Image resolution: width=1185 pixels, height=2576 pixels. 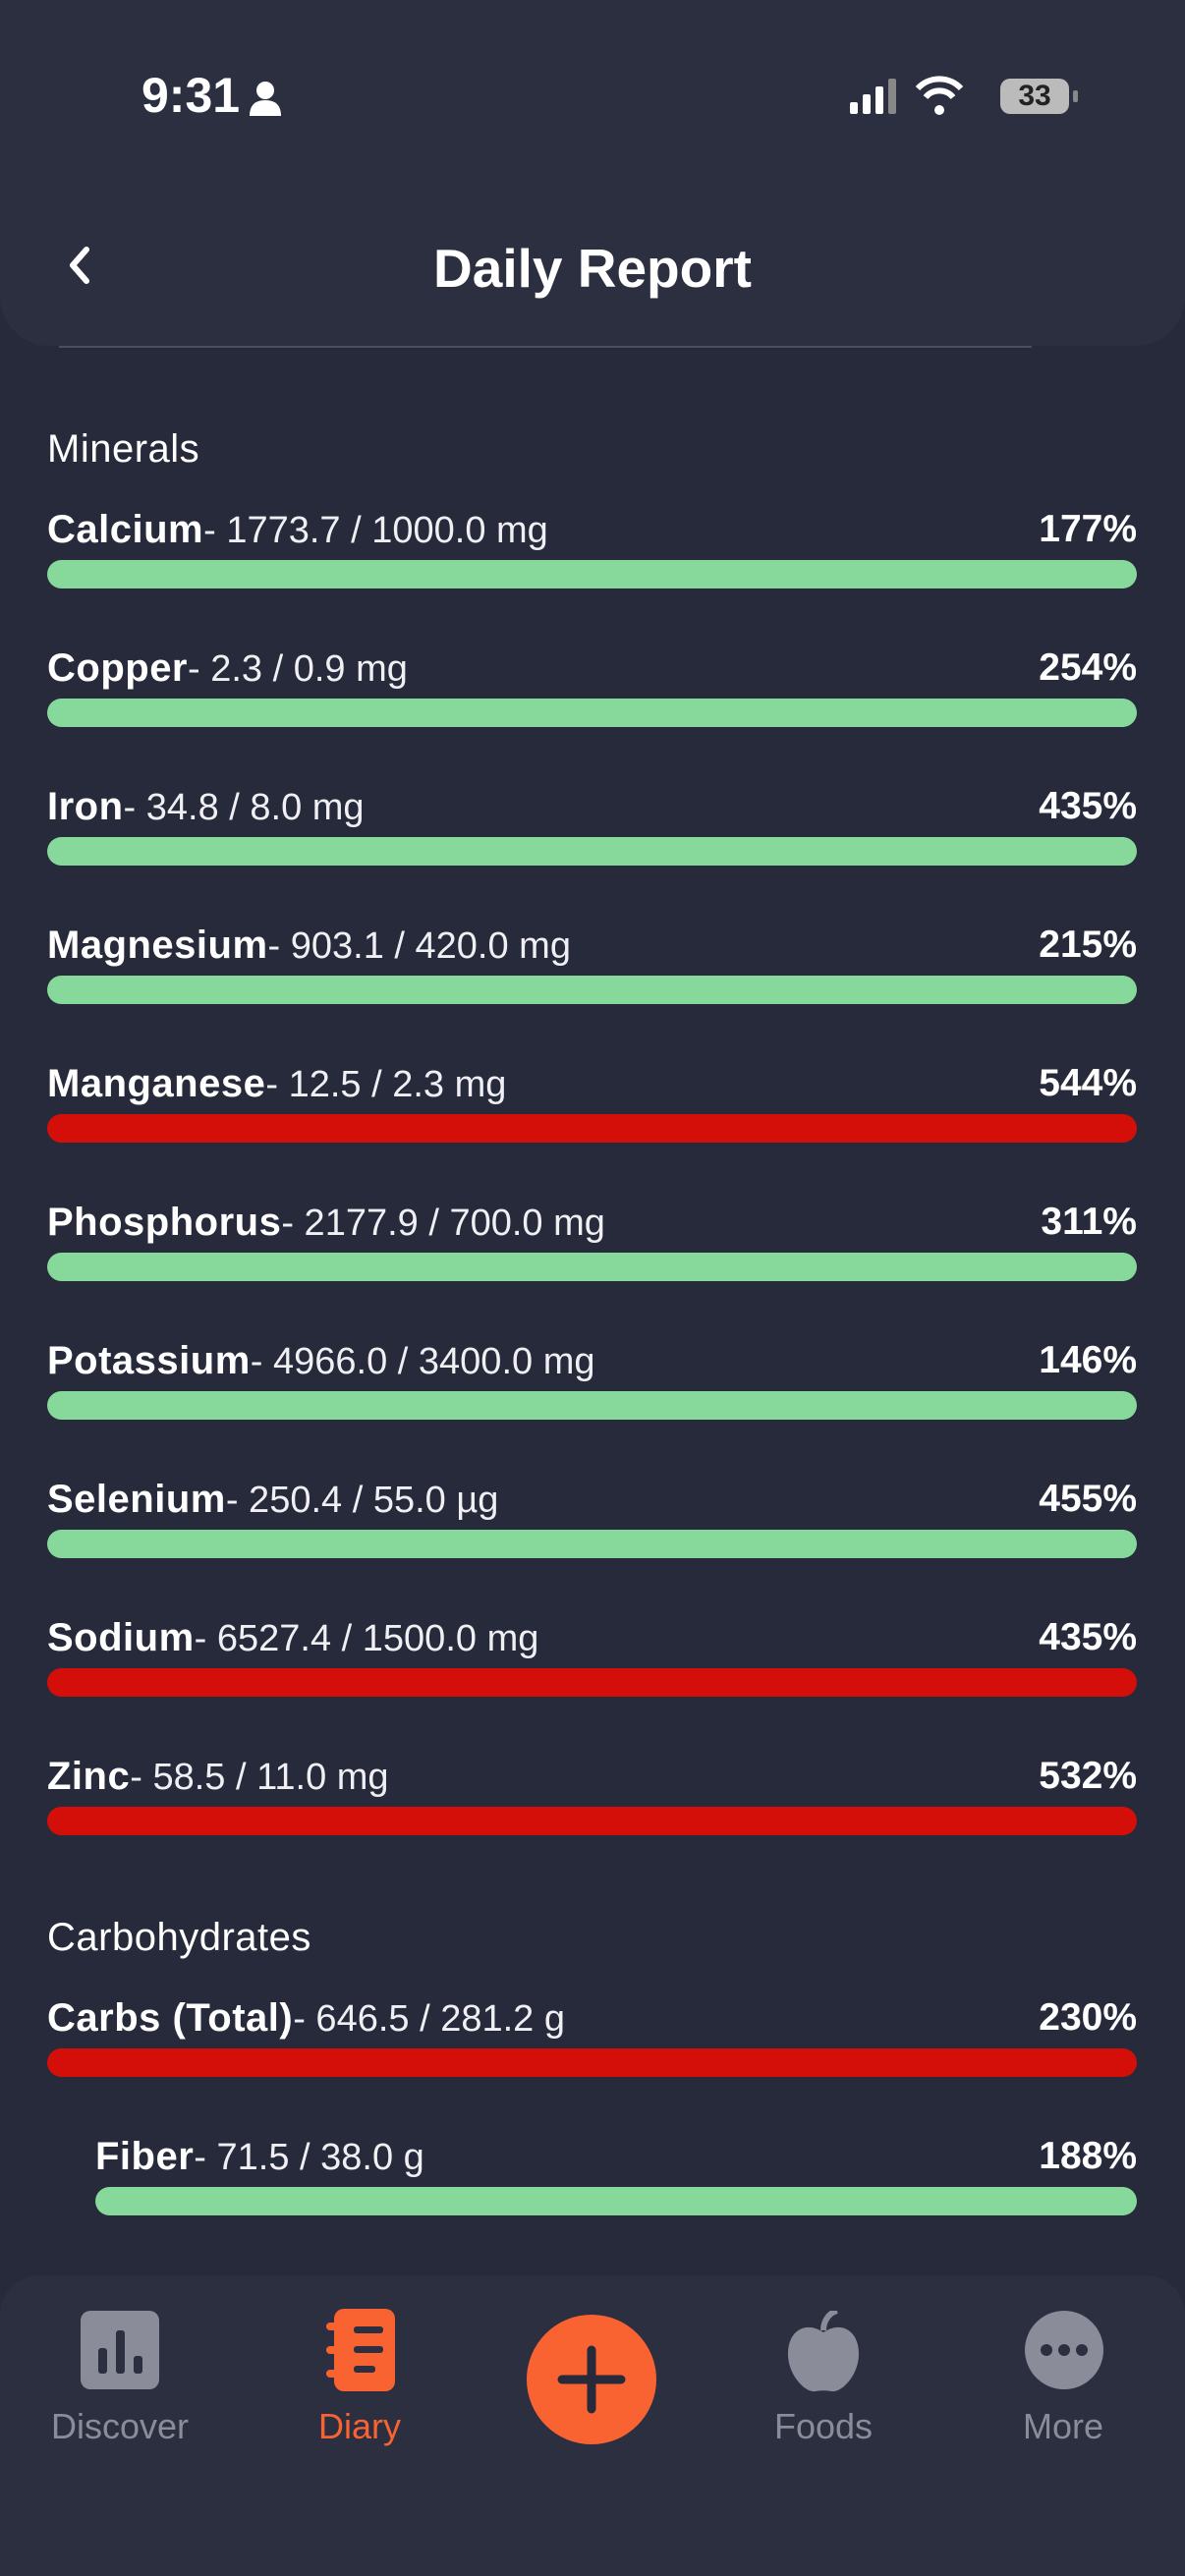 I want to click on nav-diary: Diary, so click(x=359, y=2426).